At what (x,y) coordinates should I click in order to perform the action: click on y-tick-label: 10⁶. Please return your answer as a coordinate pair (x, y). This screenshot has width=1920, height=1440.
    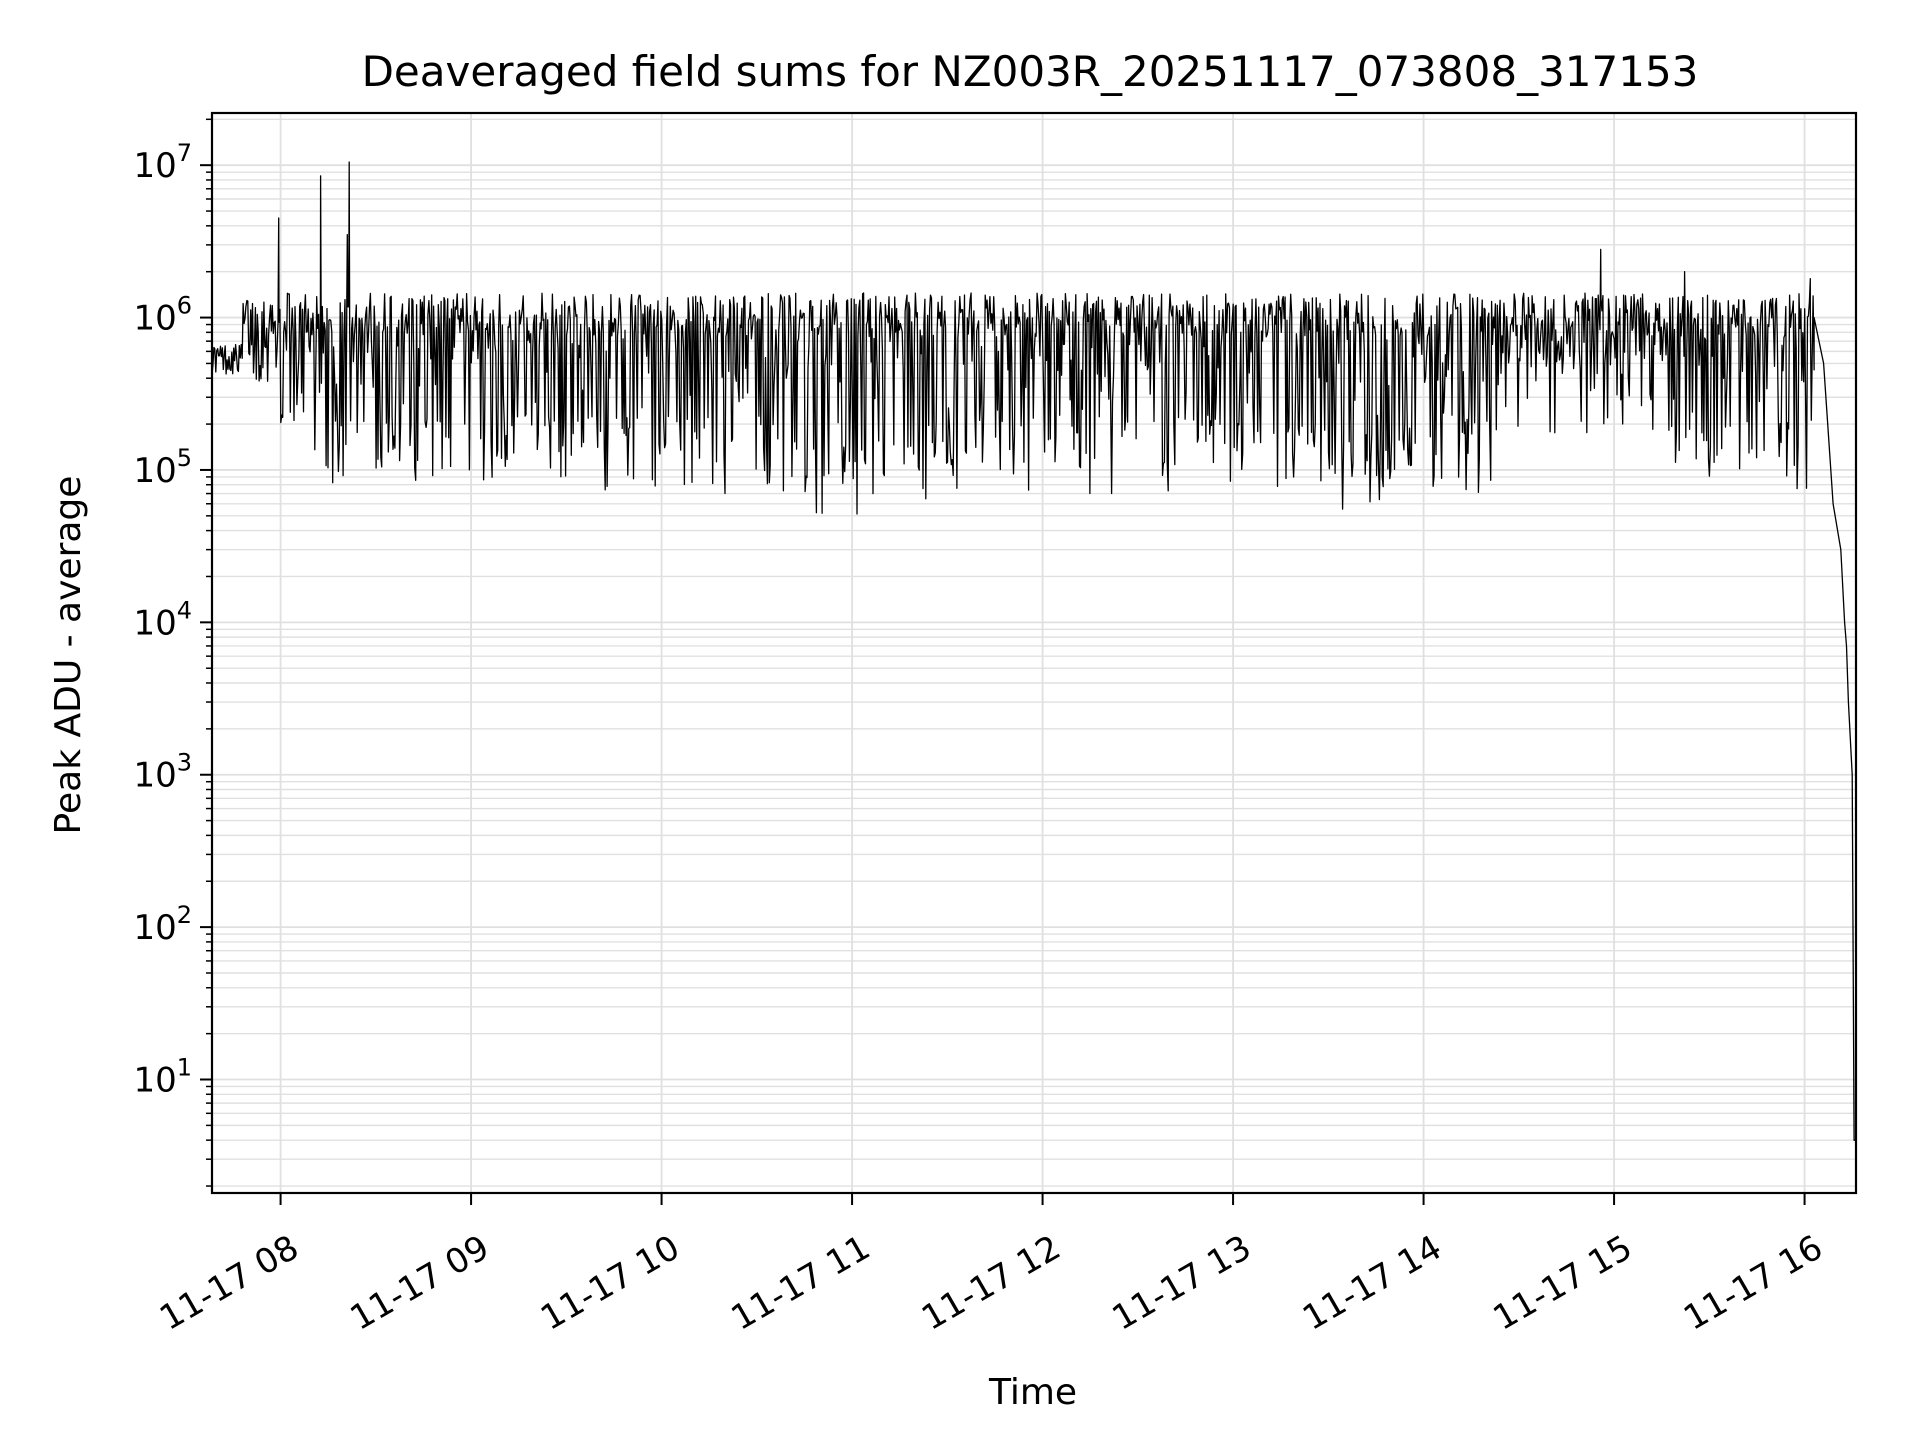
    Looking at the image, I should click on (162, 315).